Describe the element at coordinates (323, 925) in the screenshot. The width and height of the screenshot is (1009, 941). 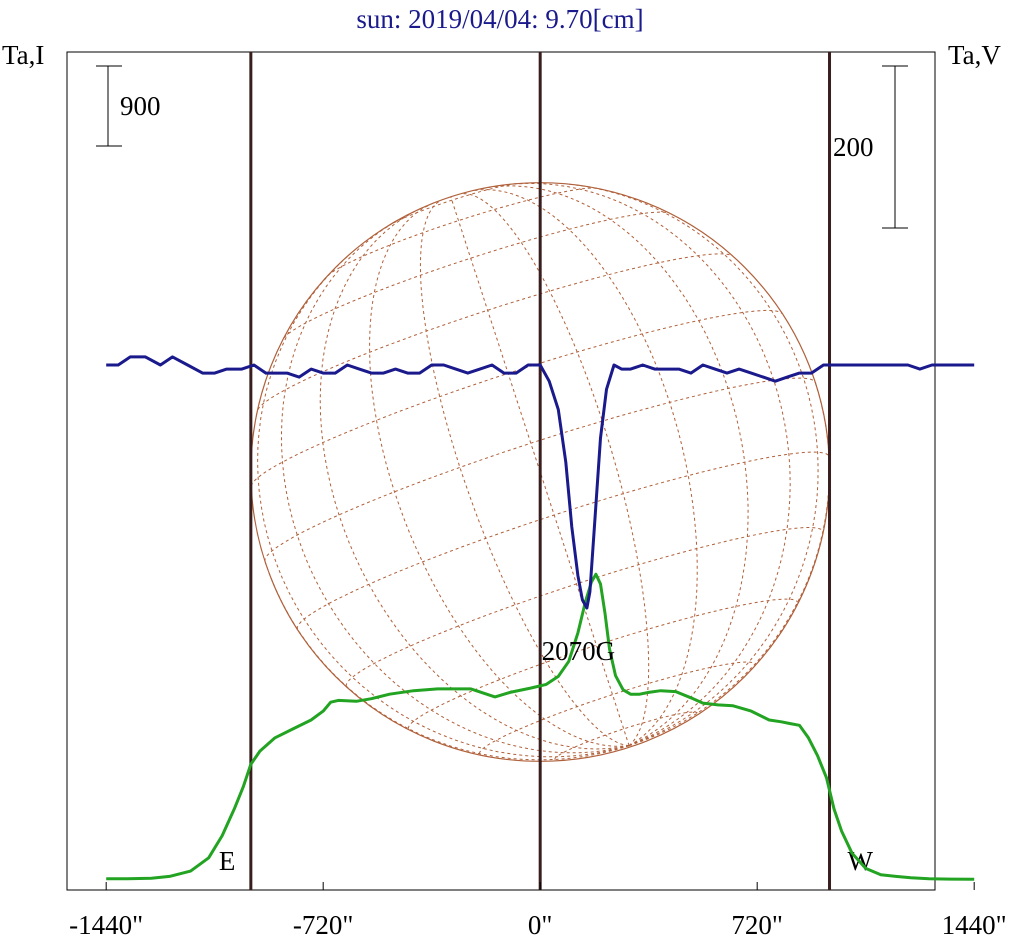
I see `x-tick-label: -720"` at that location.